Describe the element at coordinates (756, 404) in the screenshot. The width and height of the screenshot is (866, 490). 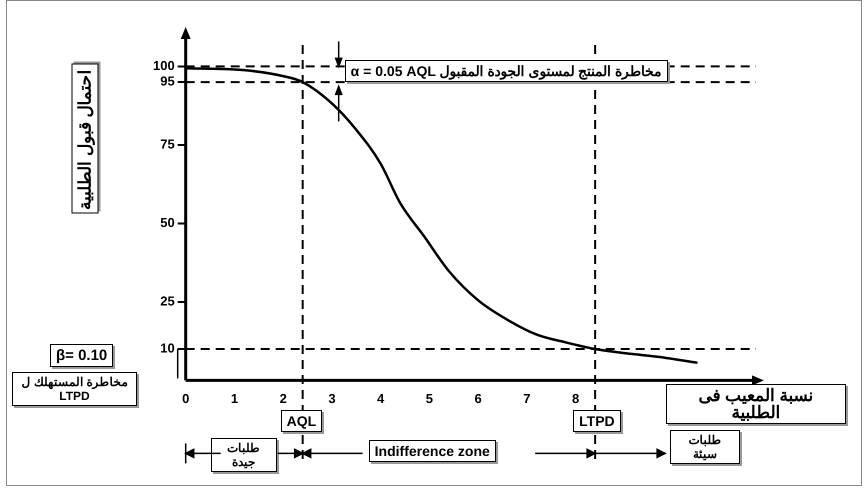
I see `x-axis-title: نسبة المعيب فى الطلبية` at that location.